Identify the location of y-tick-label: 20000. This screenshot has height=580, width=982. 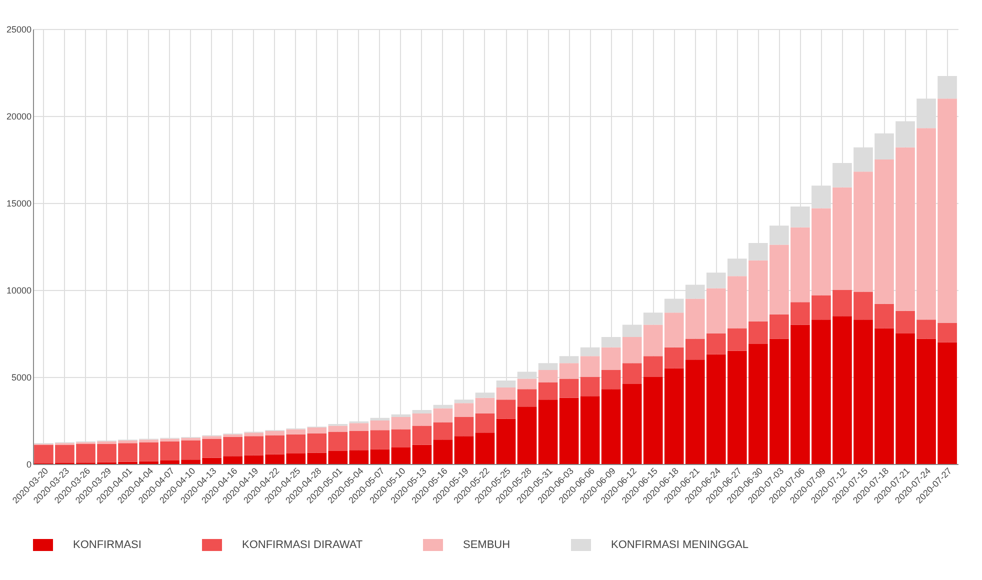
(19, 117).